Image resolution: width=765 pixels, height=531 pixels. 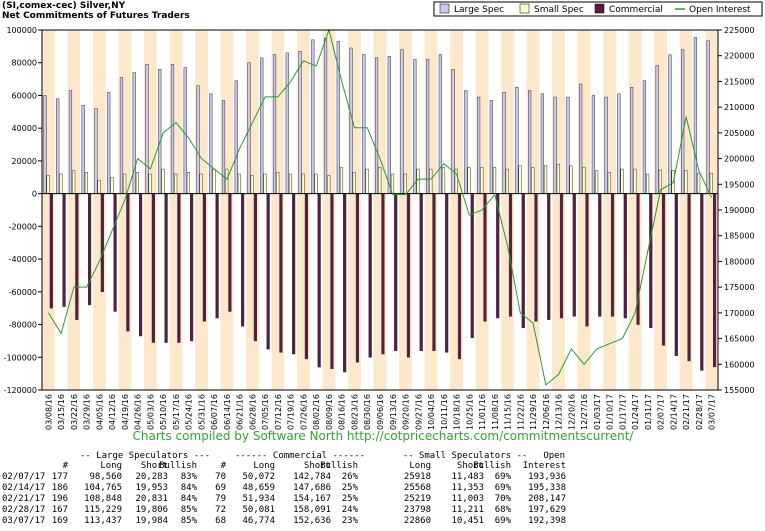 I want to click on table-cell: 192,398, so click(x=547, y=521).